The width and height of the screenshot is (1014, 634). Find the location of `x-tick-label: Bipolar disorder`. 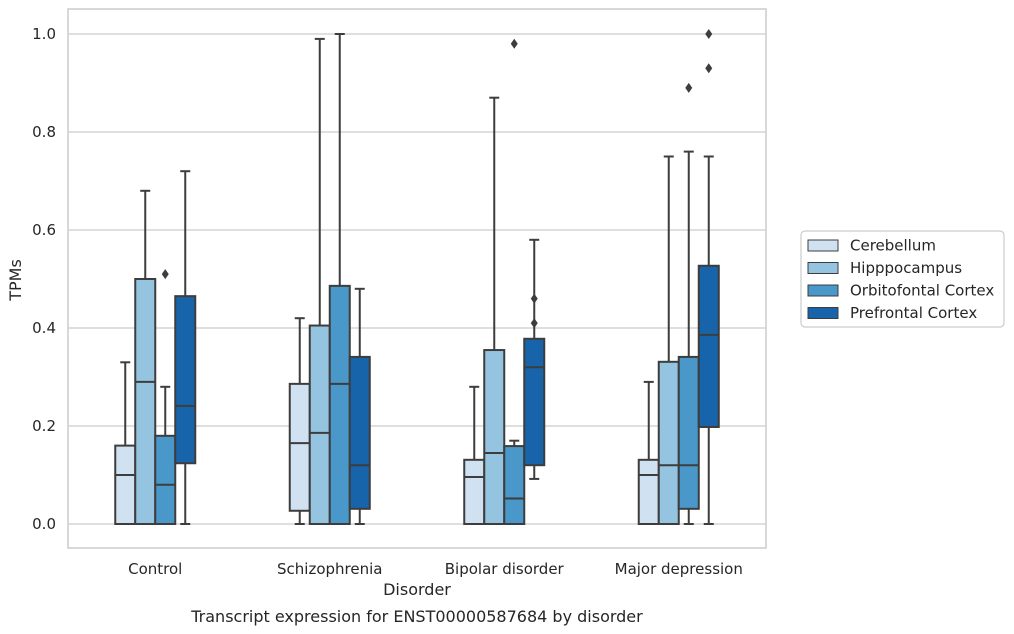

x-tick-label: Bipolar disorder is located at coordinates (505, 569).